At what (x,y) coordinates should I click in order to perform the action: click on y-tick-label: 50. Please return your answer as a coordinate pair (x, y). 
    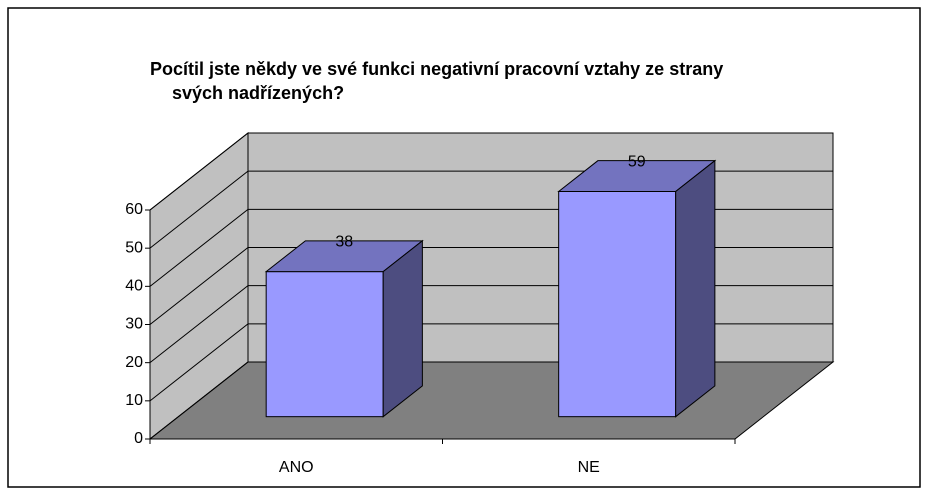
    Looking at the image, I should click on (134, 247).